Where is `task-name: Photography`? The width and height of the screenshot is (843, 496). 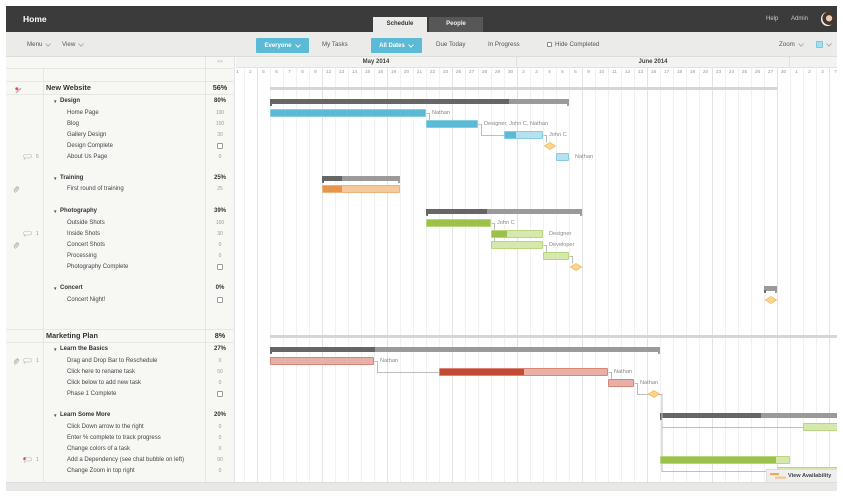
task-name: Photography is located at coordinates (78, 210).